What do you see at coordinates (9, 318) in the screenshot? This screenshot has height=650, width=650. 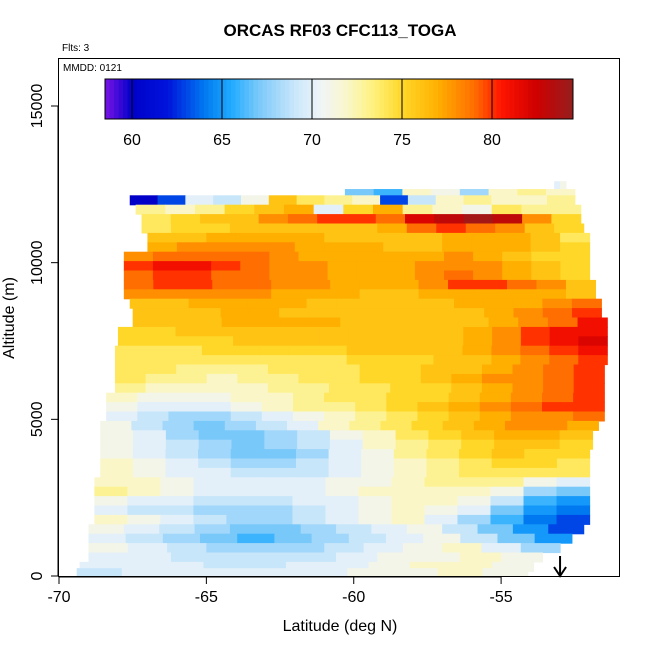 I see `y-axis-label: Altitude (m)` at bounding box center [9, 318].